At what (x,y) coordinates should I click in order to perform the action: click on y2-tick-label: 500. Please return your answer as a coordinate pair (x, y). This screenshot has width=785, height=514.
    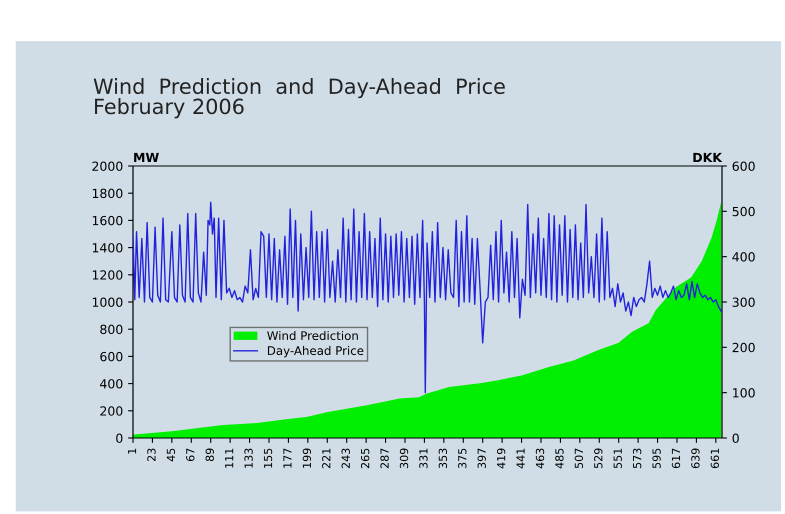
    Looking at the image, I should click on (743, 211).